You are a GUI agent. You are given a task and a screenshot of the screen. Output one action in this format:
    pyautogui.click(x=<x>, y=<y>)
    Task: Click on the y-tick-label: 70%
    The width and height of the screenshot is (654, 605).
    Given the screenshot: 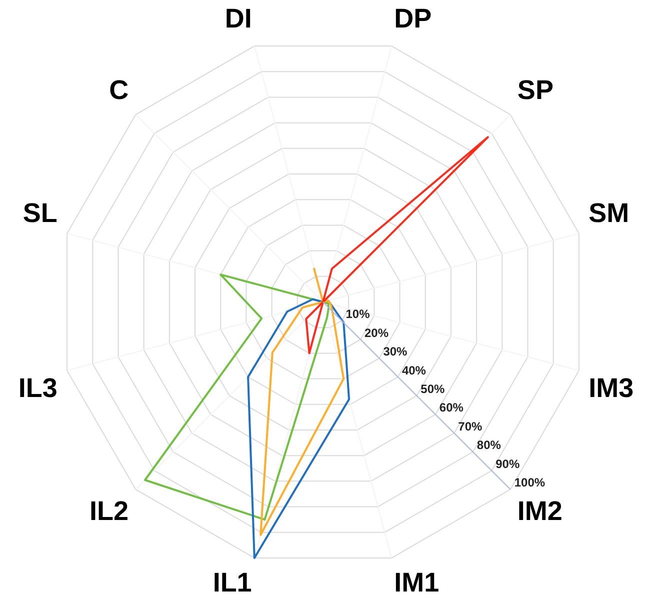 What is the action you would take?
    pyautogui.click(x=470, y=426)
    